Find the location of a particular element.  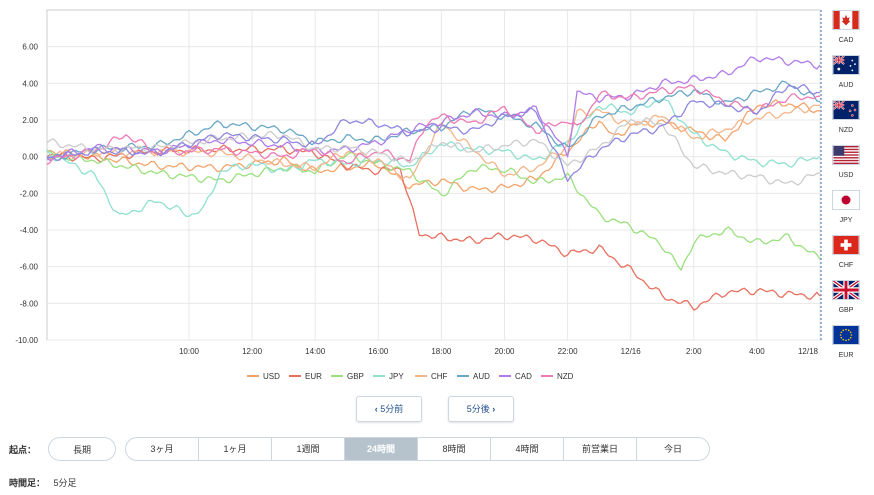

flag-label: CAD is located at coordinates (846, 40).